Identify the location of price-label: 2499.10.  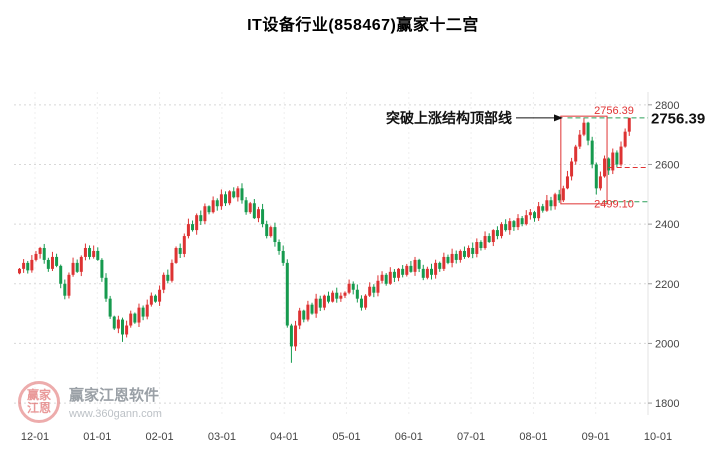
(614, 205).